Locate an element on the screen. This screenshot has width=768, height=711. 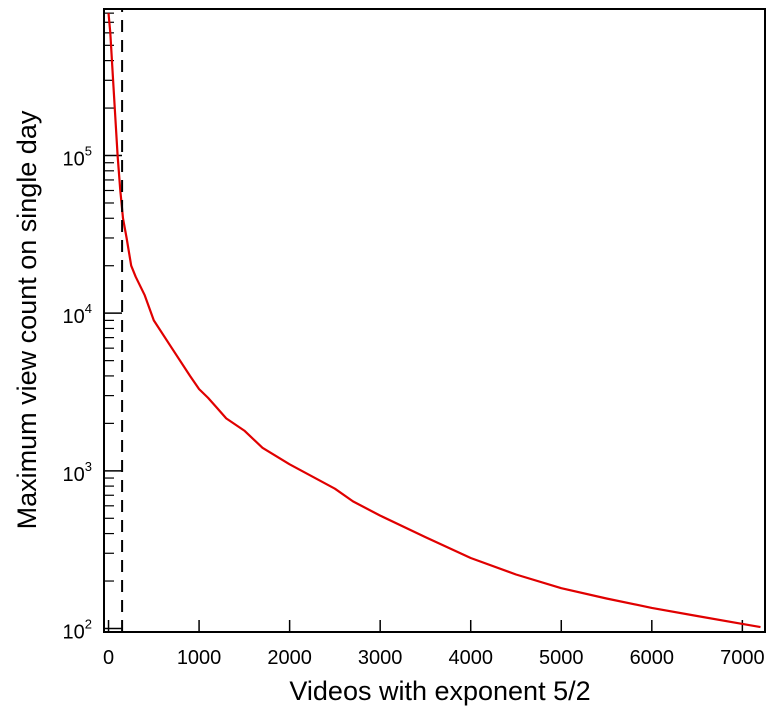
y-tick-label: 10² is located at coordinates (77, 629).